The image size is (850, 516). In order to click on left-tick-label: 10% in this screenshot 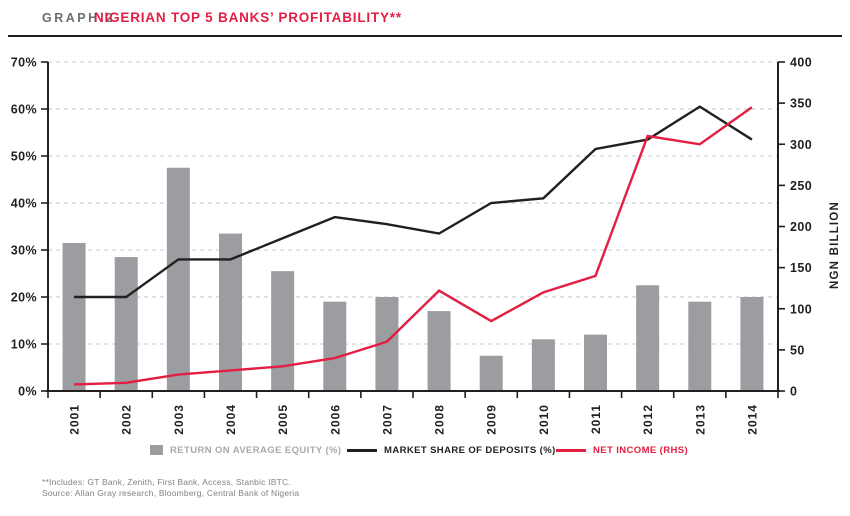, I will do `click(24, 345)`.